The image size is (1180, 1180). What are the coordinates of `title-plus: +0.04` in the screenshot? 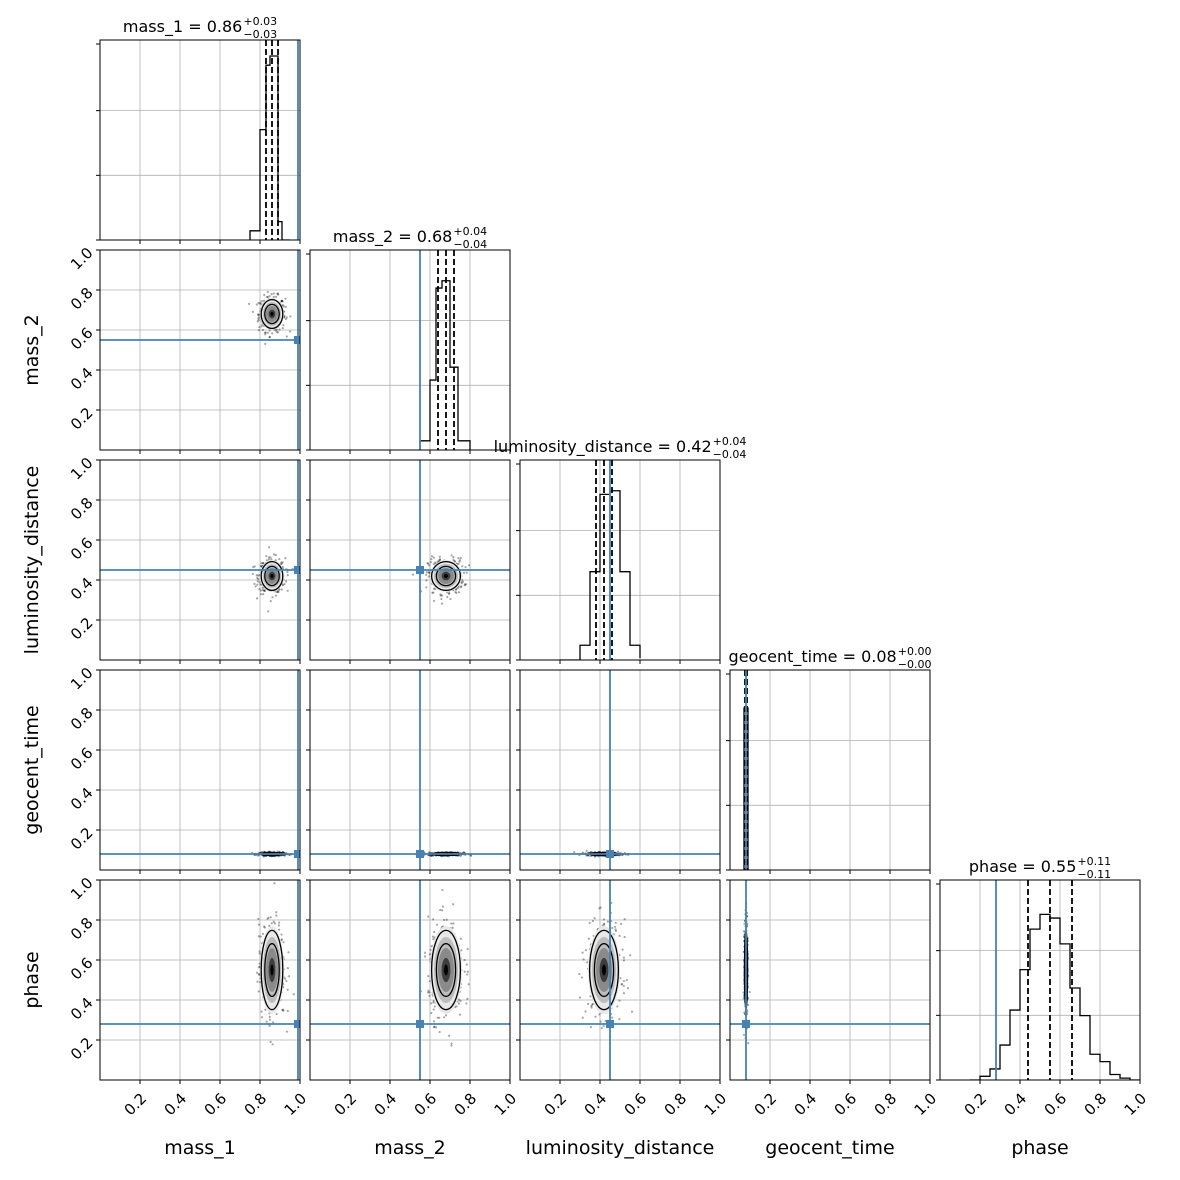 It's located at (730, 441).